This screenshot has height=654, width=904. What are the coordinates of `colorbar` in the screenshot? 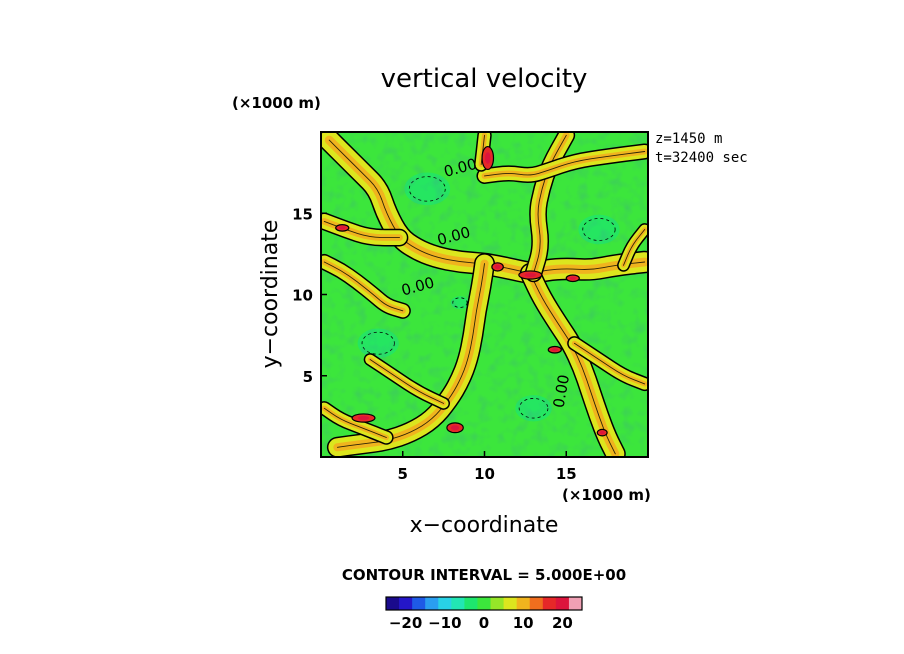 It's located at (484, 603).